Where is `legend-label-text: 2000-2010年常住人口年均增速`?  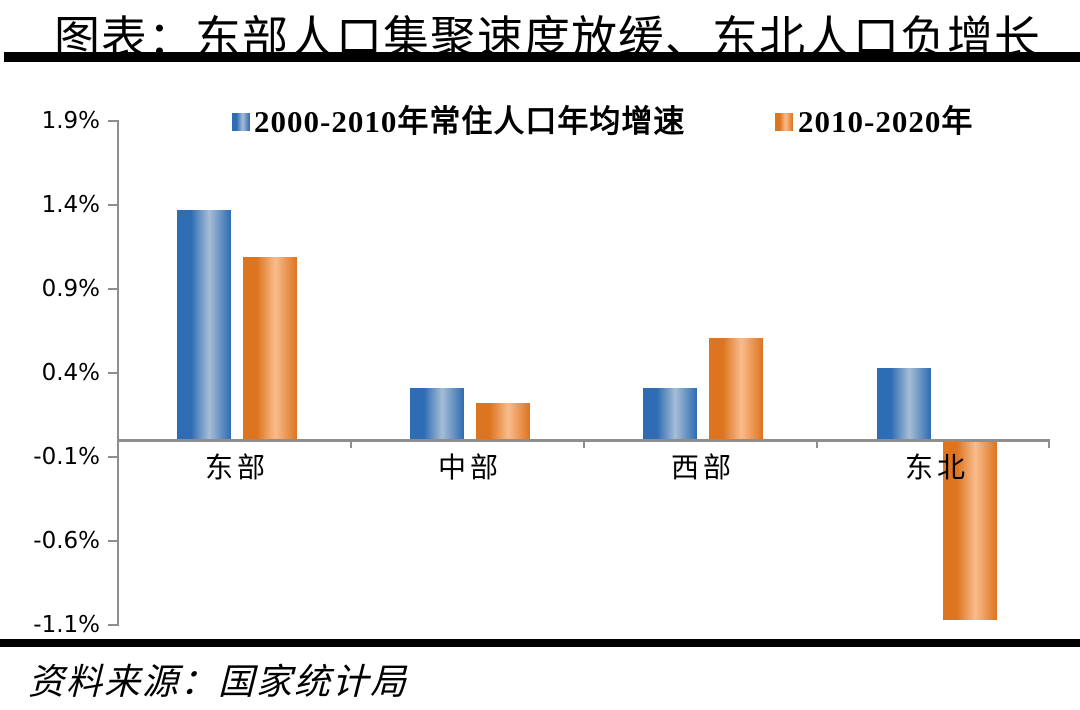 legend-label-text: 2000-2010年常住人口年均增速 is located at coordinates (470, 121).